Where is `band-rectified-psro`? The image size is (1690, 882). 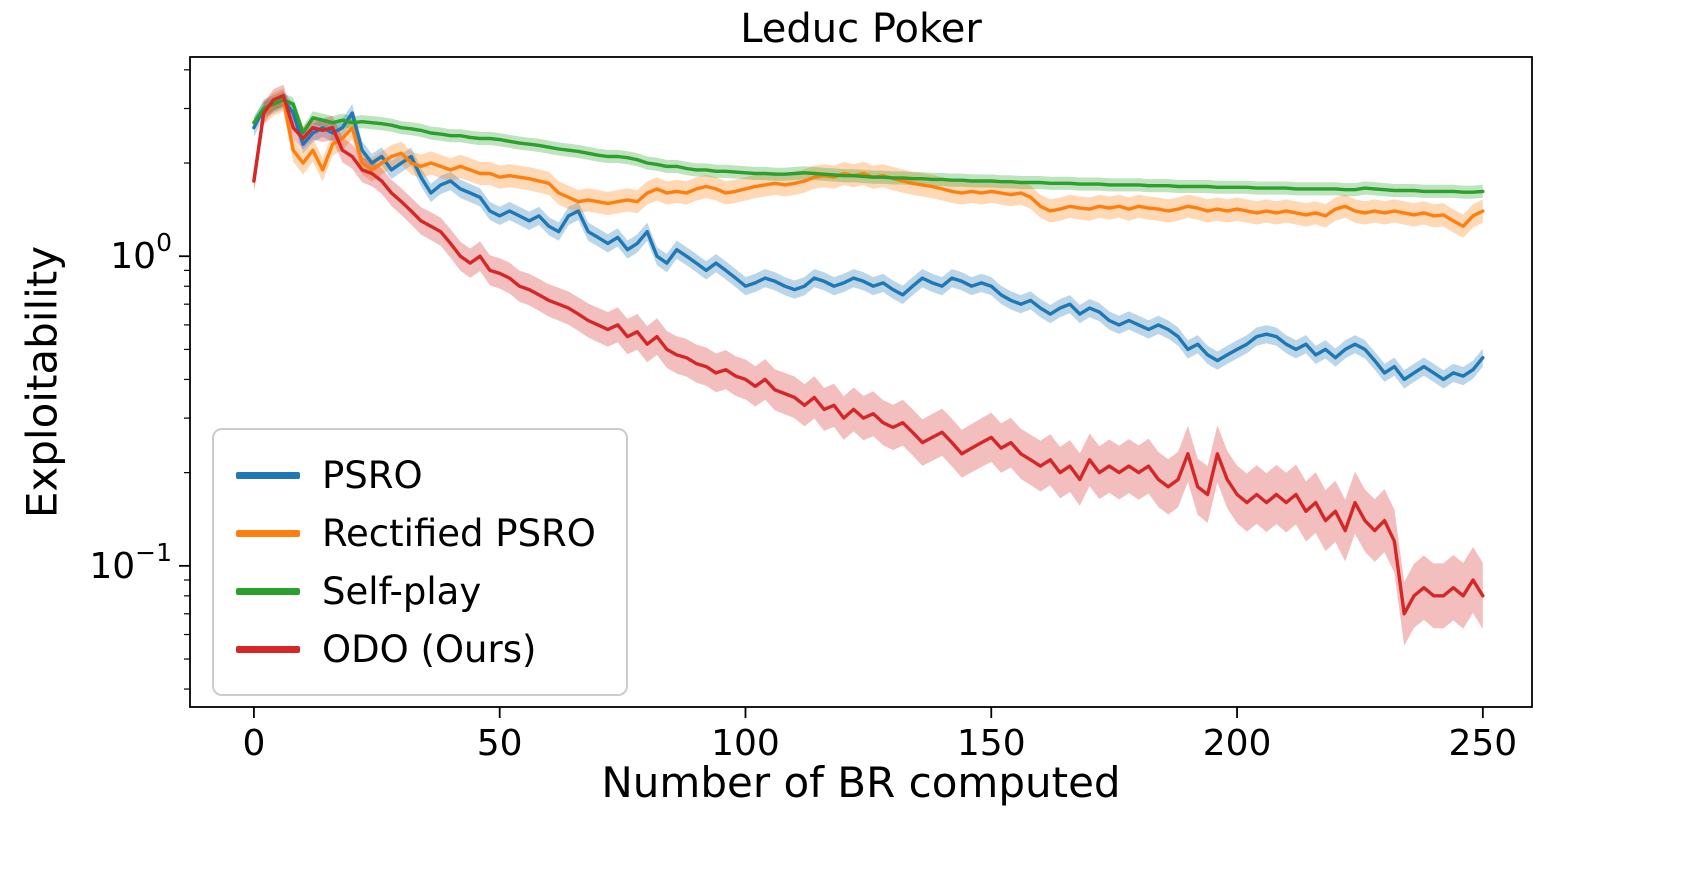
band-rectified-psro is located at coordinates (868, 163).